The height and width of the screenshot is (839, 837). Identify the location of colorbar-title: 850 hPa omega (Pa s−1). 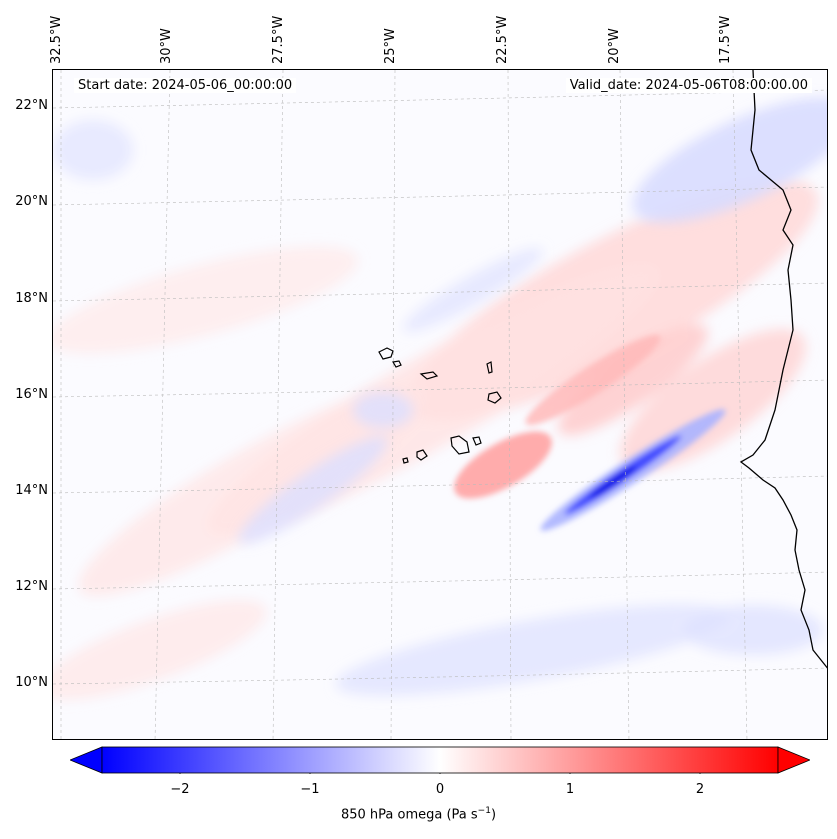
(418, 814).